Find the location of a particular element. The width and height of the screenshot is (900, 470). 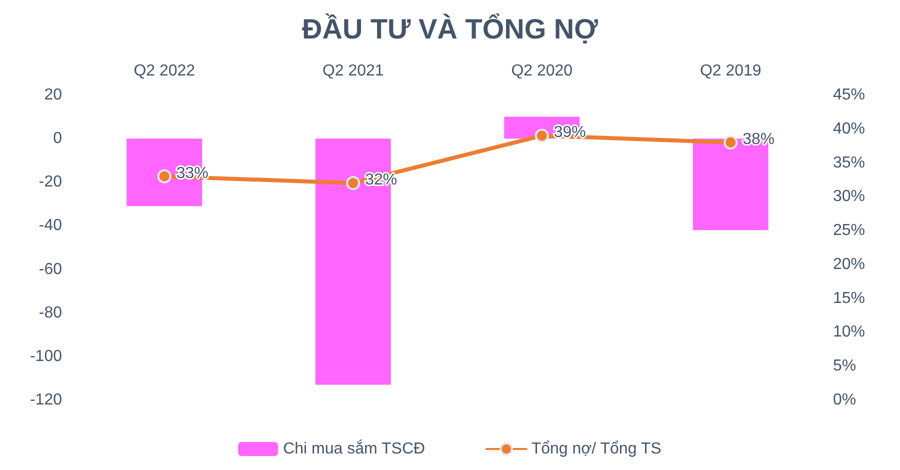

legend-label: Tổng nợ/ Tổng TS is located at coordinates (596, 449).